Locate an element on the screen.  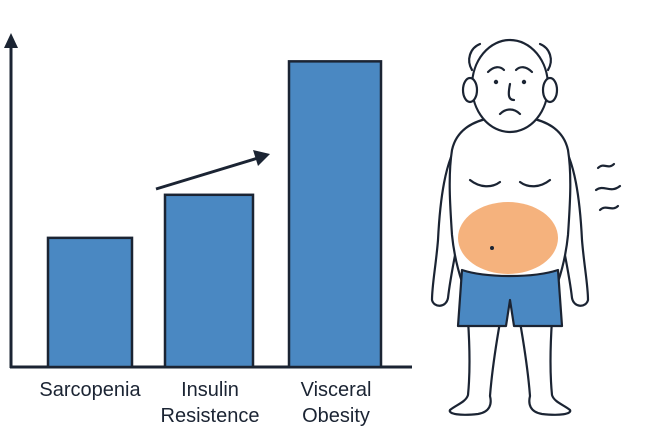
category-label-line: Visceral is located at coordinates (336, 390).